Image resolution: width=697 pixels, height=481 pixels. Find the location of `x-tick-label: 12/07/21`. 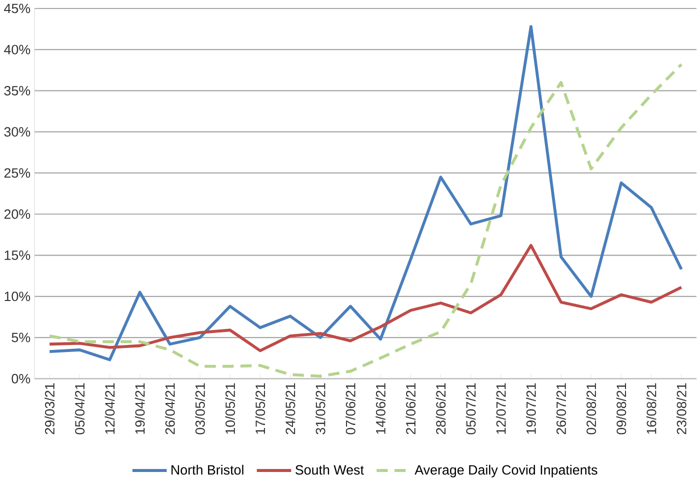

x-tick-label: 12/07/21 is located at coordinates (501, 408).